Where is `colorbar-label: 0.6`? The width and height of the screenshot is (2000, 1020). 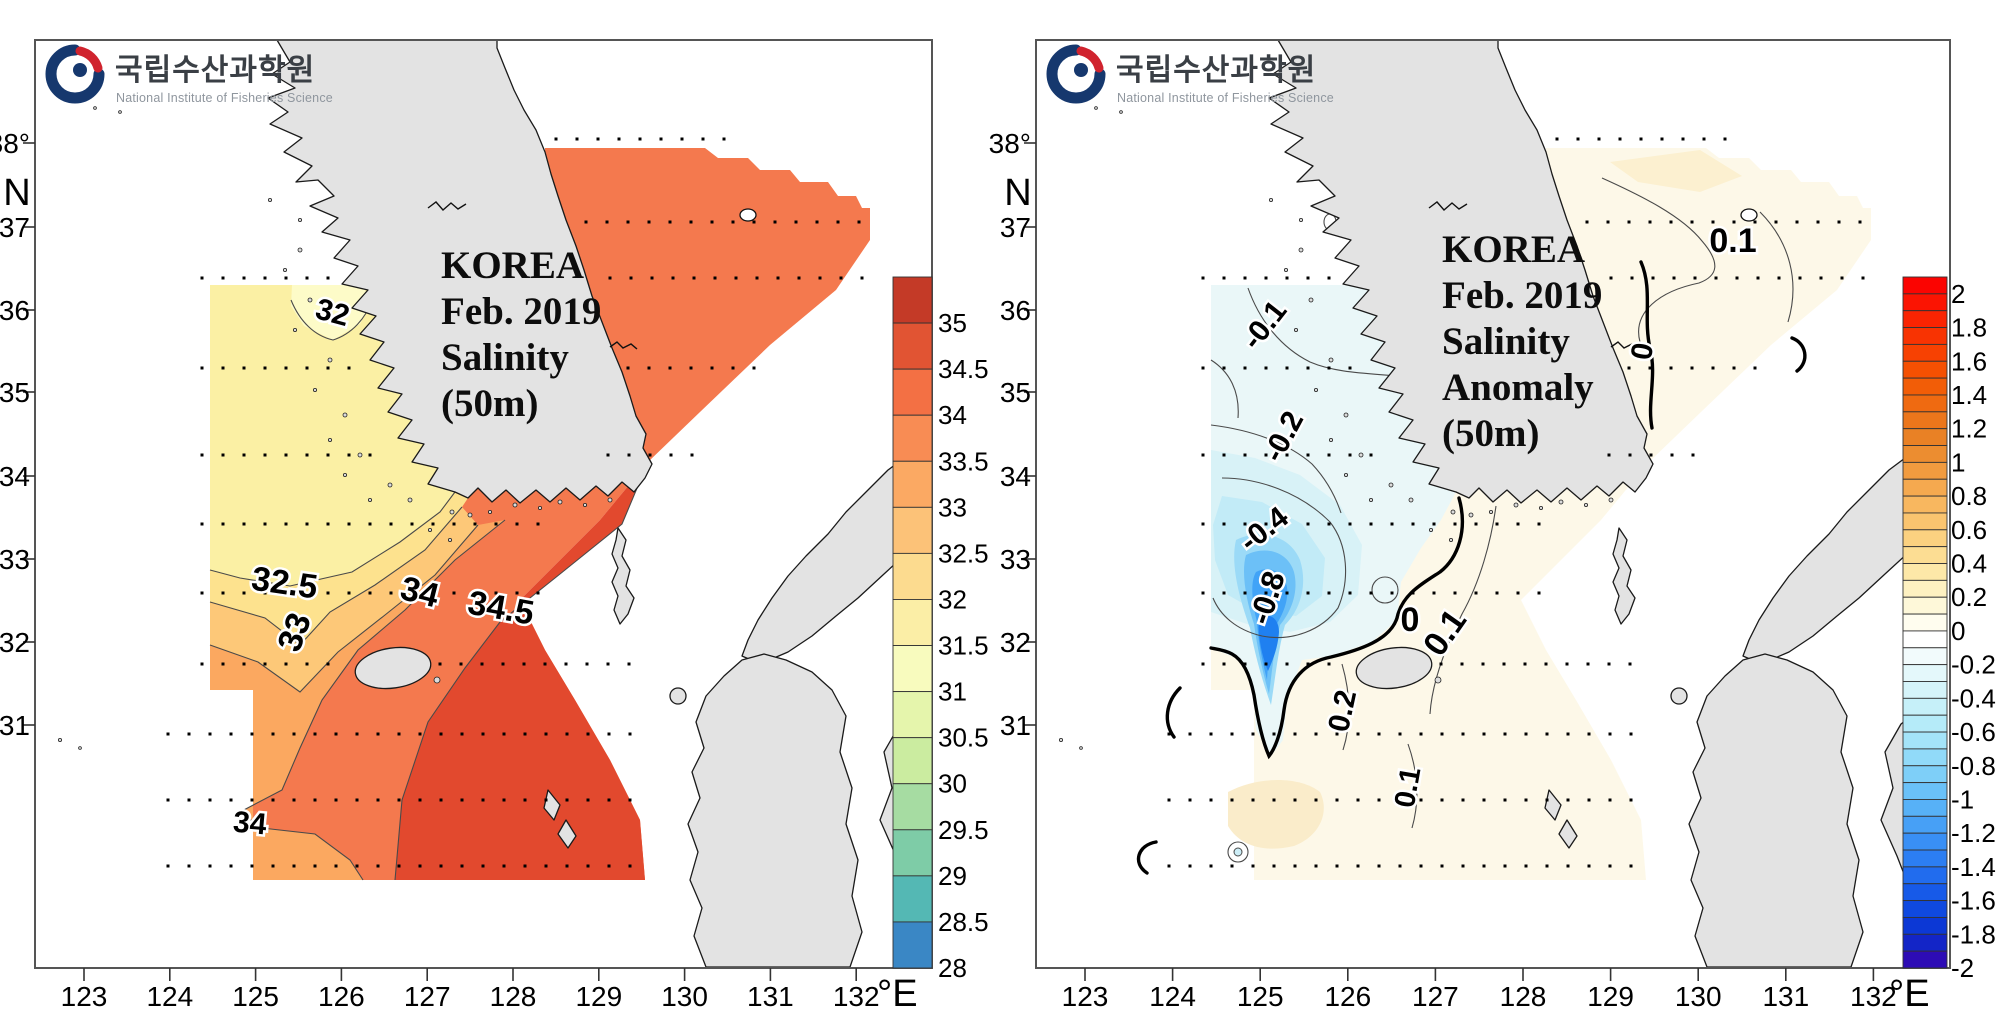
colorbar-label: 0.6 is located at coordinates (1969, 530).